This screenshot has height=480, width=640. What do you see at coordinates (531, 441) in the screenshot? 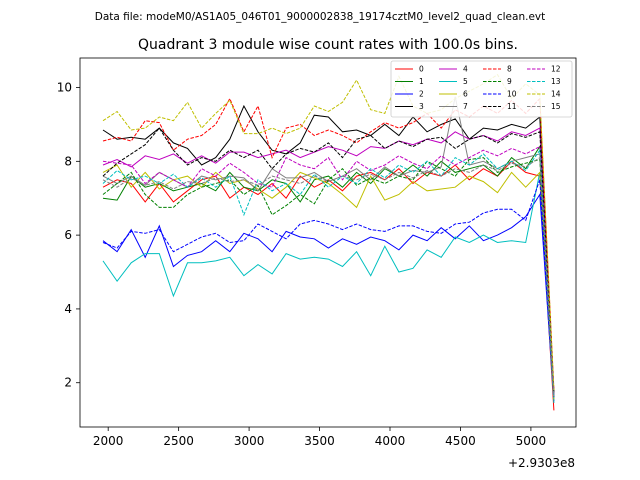
I see `x-tick-label: 5000` at bounding box center [531, 441].